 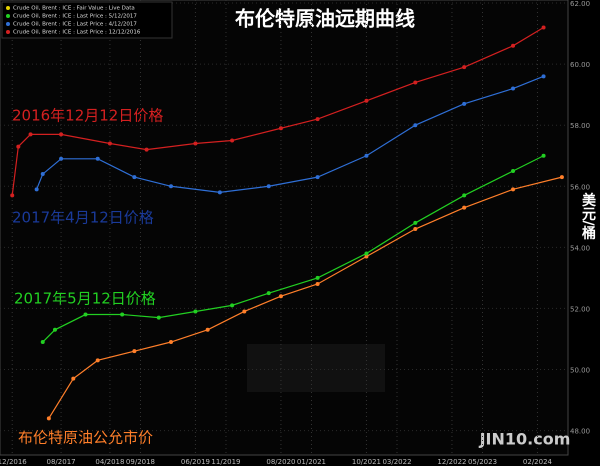 I want to click on y-tick-label: 54.00, so click(x=580, y=248).